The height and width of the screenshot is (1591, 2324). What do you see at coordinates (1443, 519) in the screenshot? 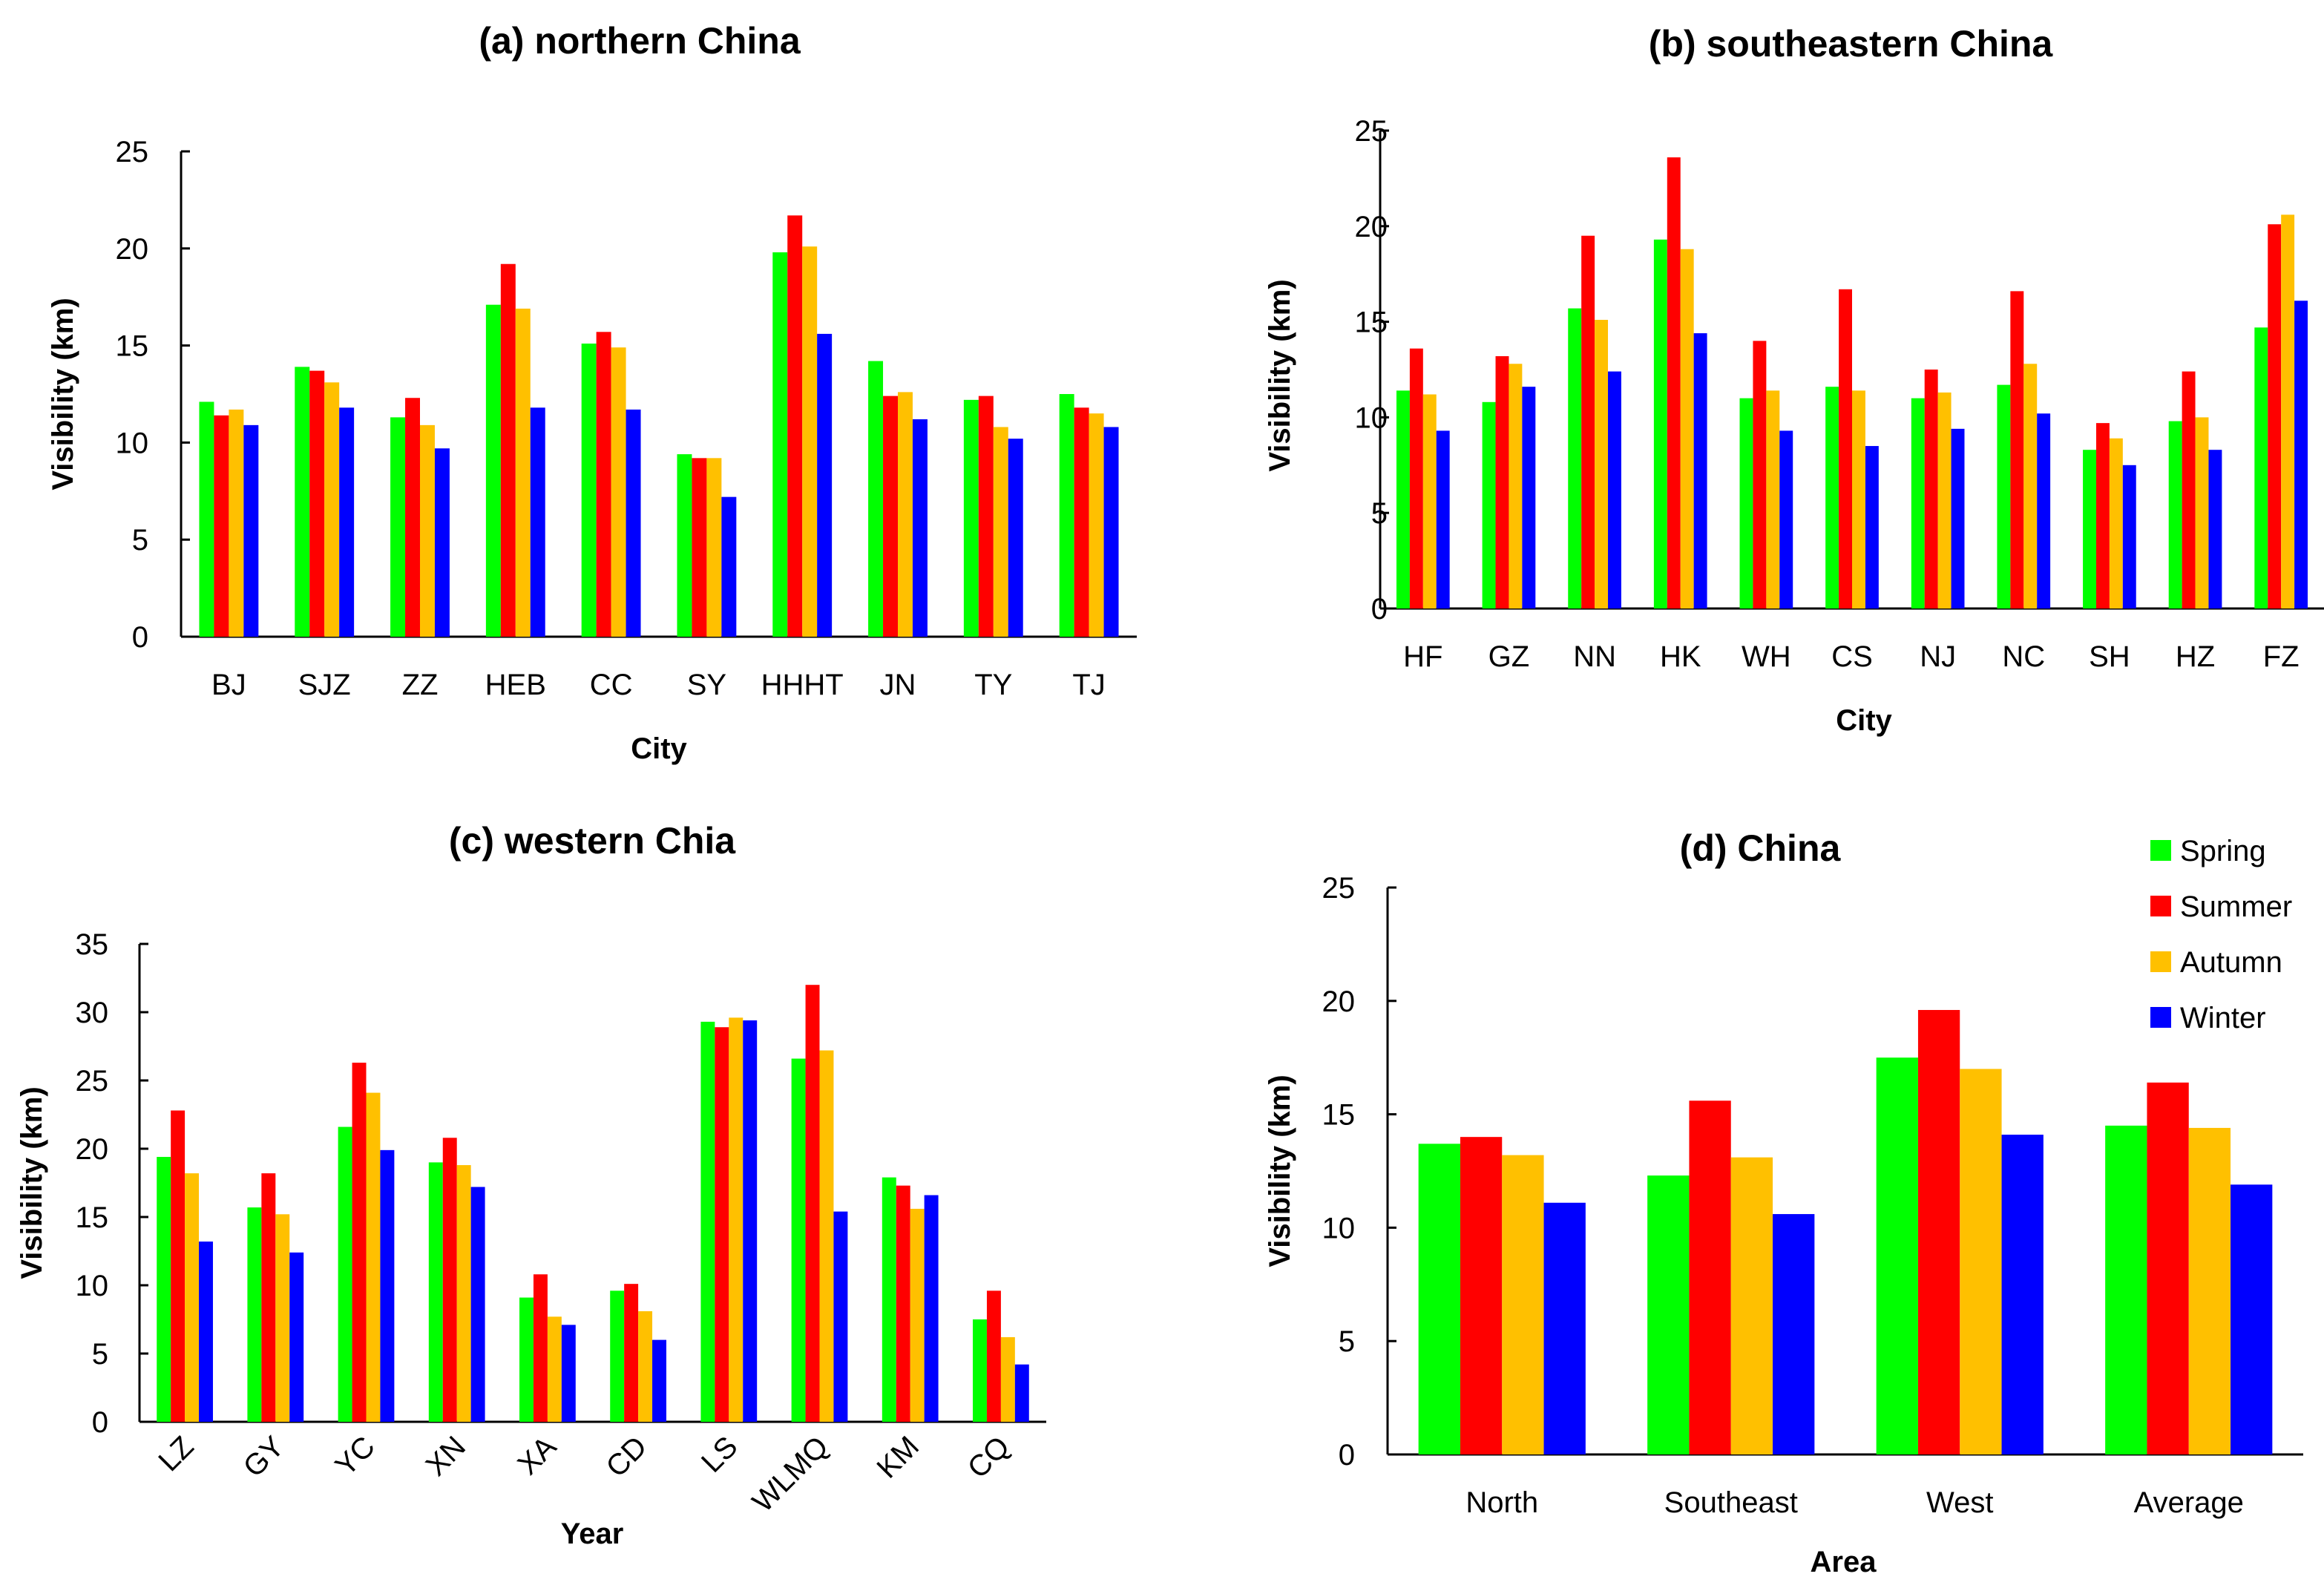
I see `bar-winter-hf` at bounding box center [1443, 519].